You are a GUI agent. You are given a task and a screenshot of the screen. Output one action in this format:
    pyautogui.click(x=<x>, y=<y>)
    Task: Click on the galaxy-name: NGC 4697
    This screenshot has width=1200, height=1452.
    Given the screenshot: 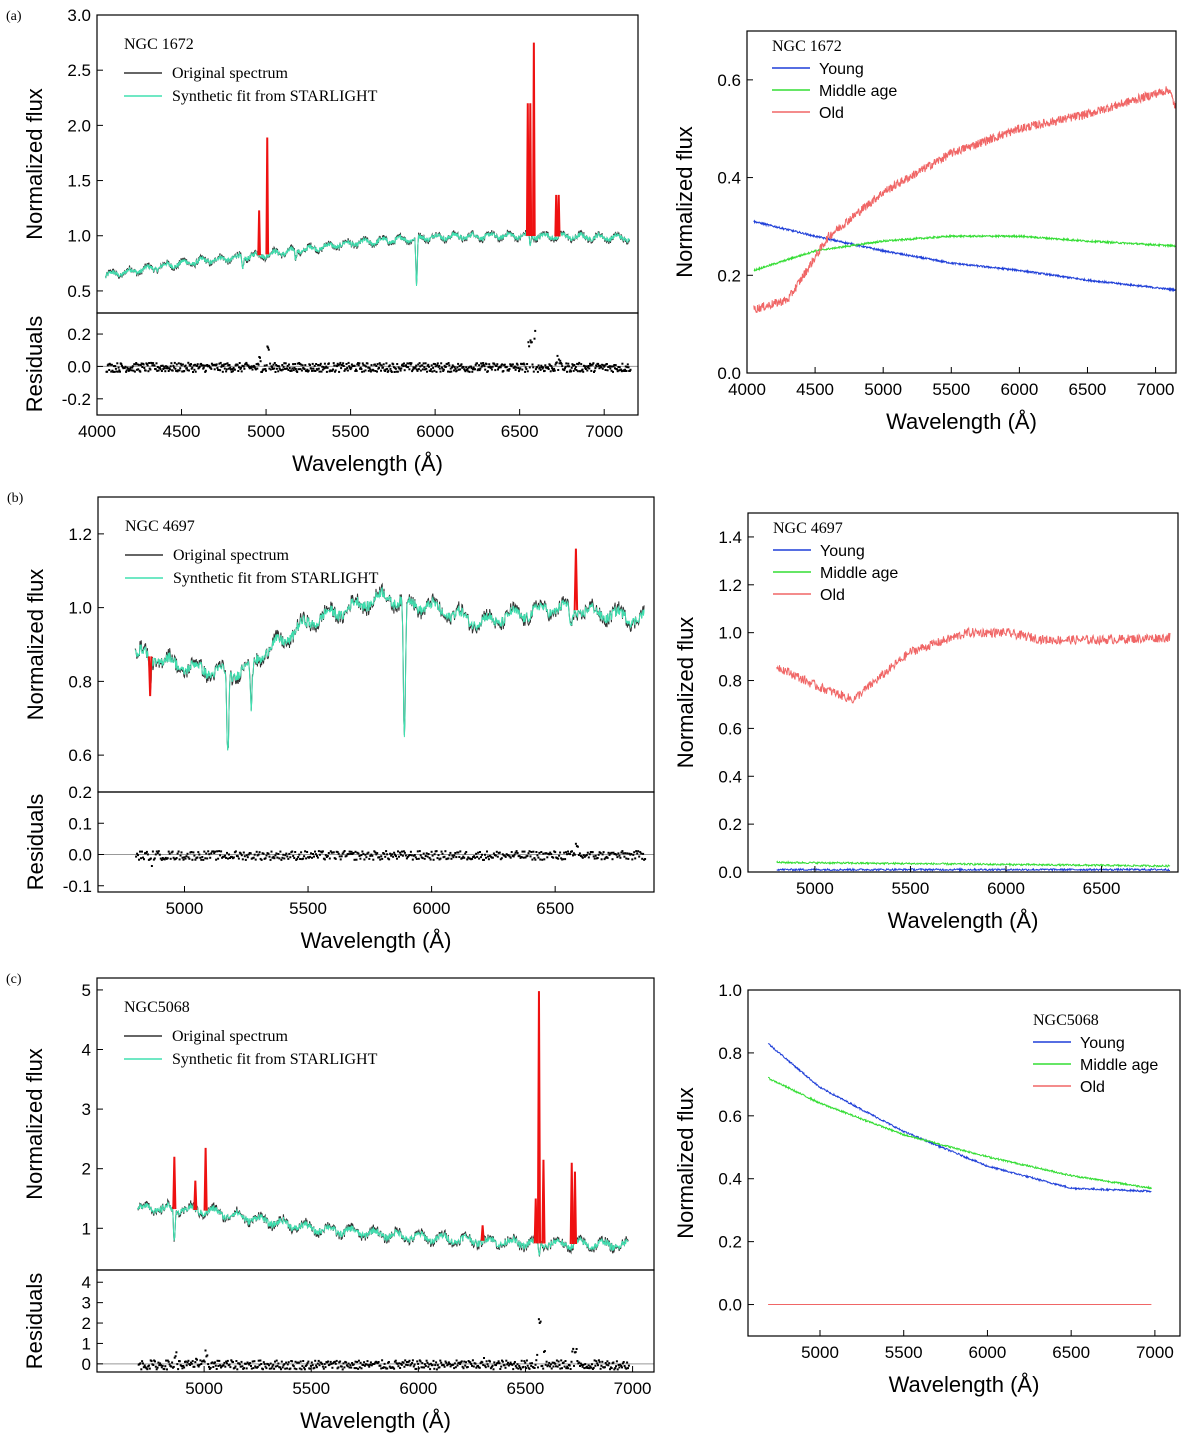 What is the action you would take?
    pyautogui.click(x=160, y=526)
    